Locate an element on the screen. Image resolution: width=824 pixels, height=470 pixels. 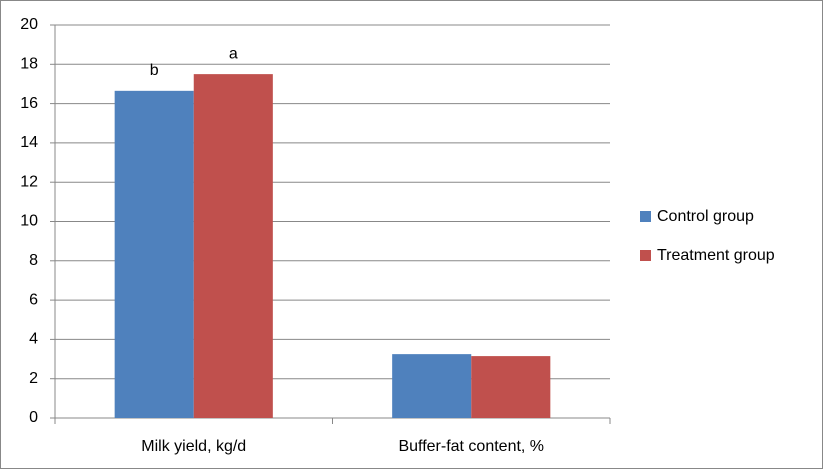
x-tick-label: Milk yield, kg/d is located at coordinates (193, 446).